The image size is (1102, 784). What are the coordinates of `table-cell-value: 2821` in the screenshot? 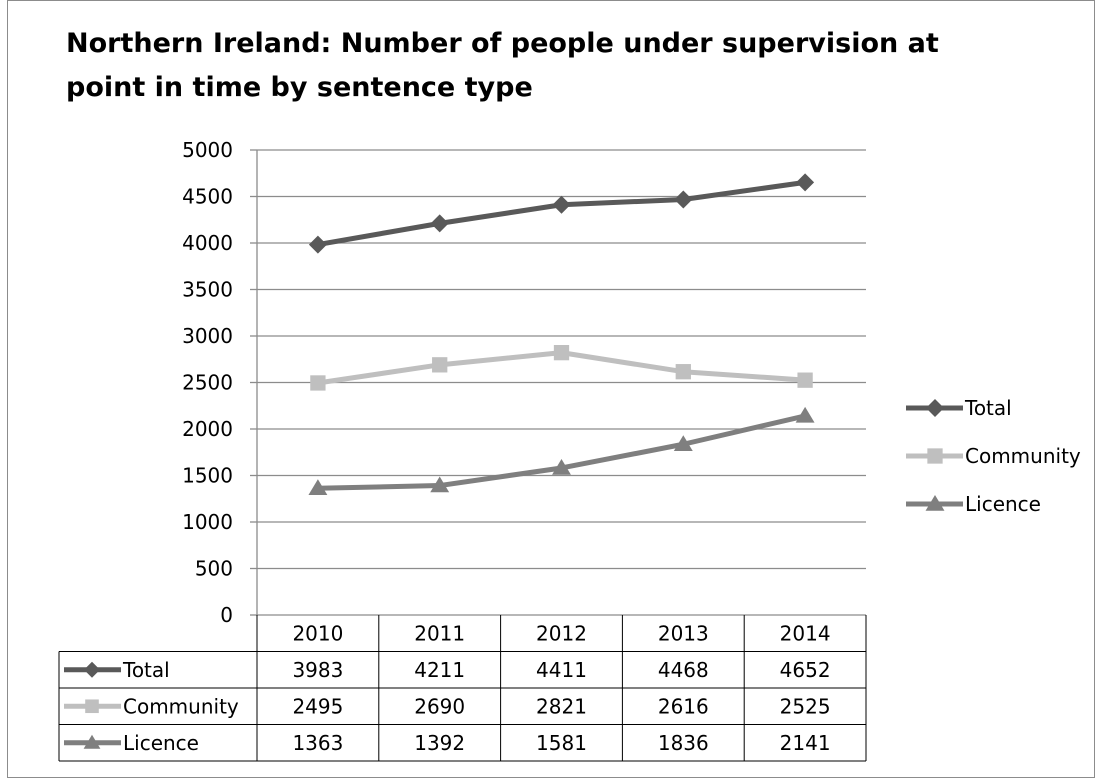 It's located at (561, 706).